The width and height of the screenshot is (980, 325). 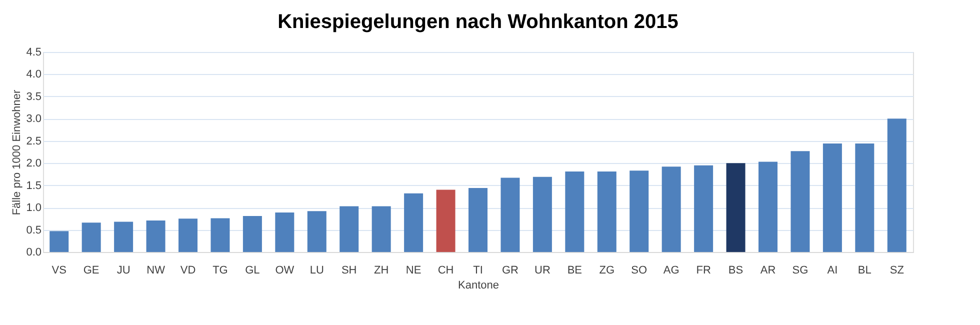 I want to click on x-tick-label: ZG, so click(x=607, y=270).